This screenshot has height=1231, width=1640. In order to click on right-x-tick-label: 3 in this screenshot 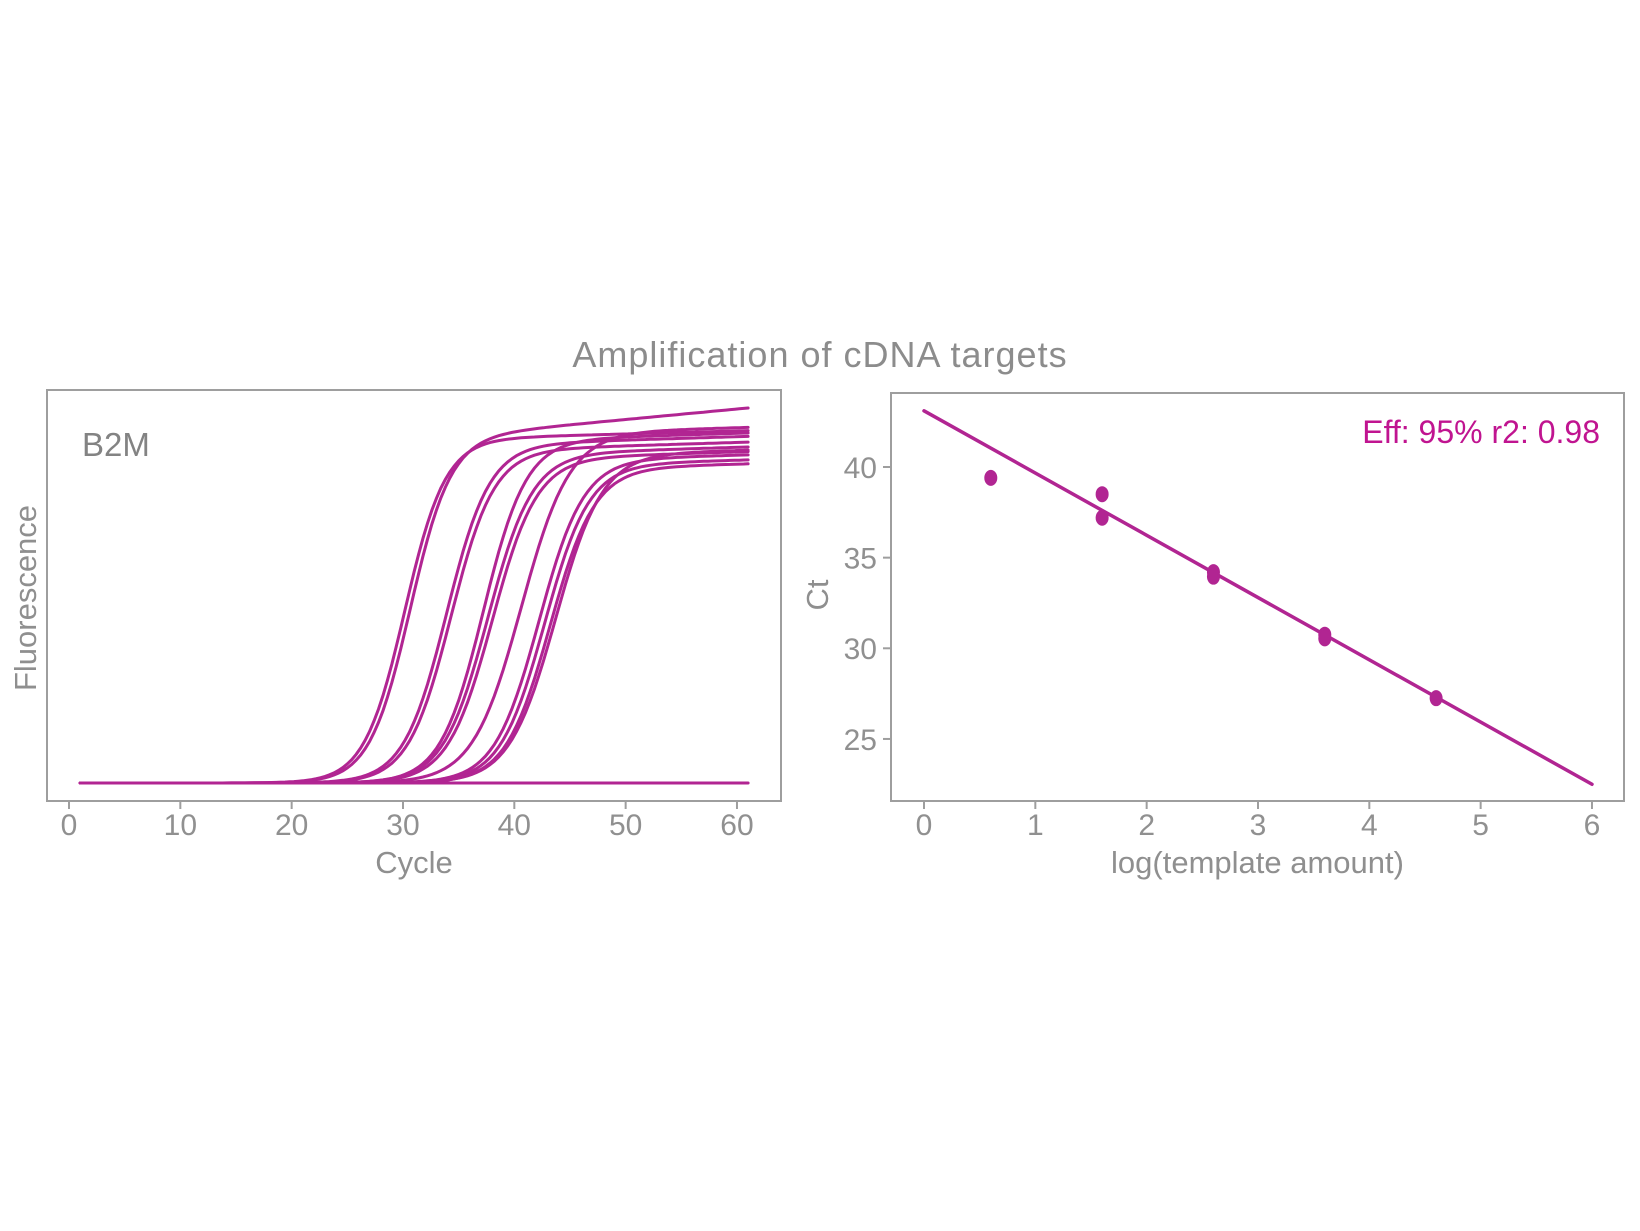, I will do `click(1258, 825)`.